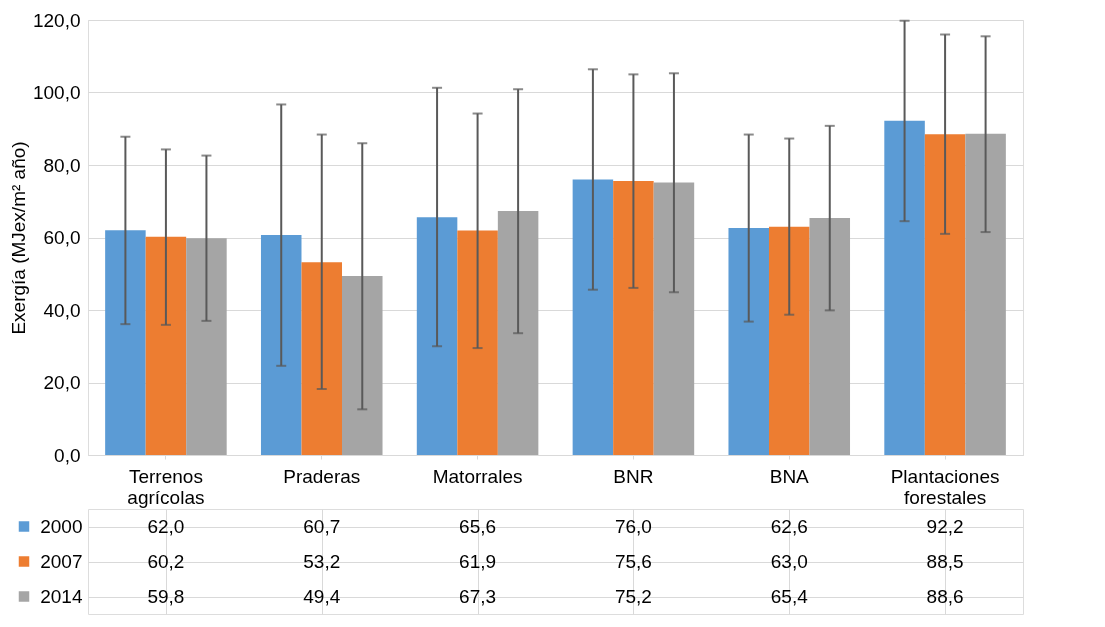 Image resolution: width=1105 pixels, height=627 pixels. What do you see at coordinates (789, 526) in the screenshot?
I see `data-label: 62,6` at bounding box center [789, 526].